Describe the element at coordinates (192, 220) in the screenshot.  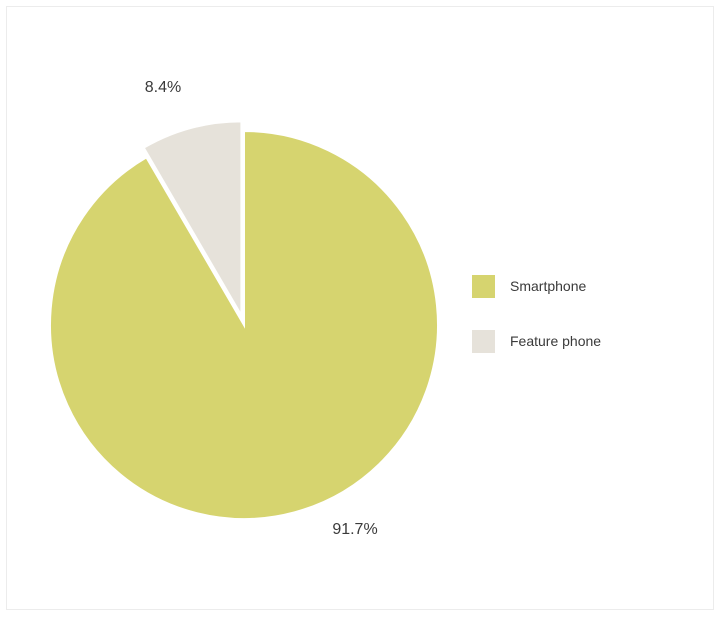
I see `pie-slice-feature-phone` at that location.